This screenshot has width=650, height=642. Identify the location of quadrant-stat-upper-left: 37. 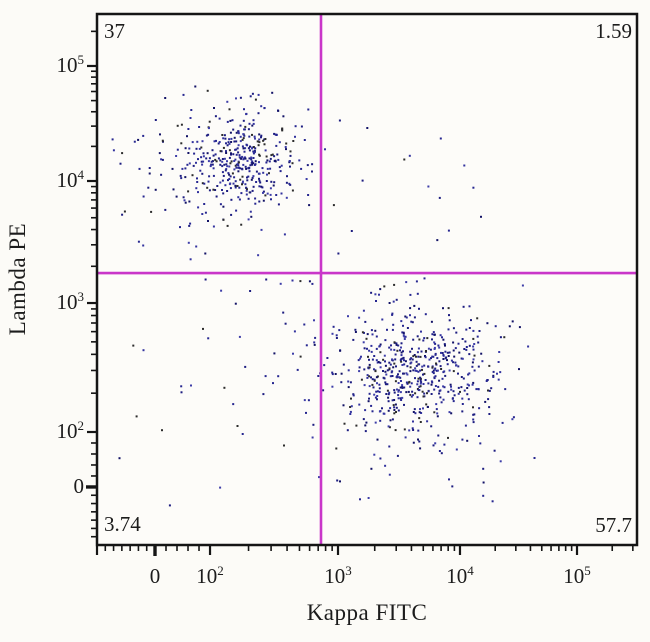
(114, 31).